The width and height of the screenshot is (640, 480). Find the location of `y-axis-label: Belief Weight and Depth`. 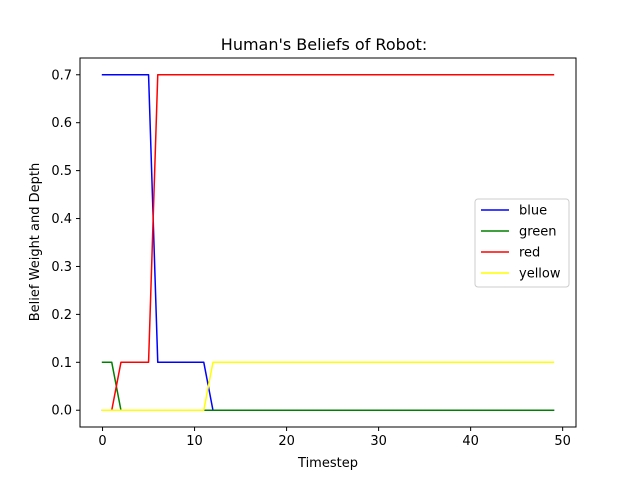

y-axis-label: Belief Weight and Depth is located at coordinates (35, 242).